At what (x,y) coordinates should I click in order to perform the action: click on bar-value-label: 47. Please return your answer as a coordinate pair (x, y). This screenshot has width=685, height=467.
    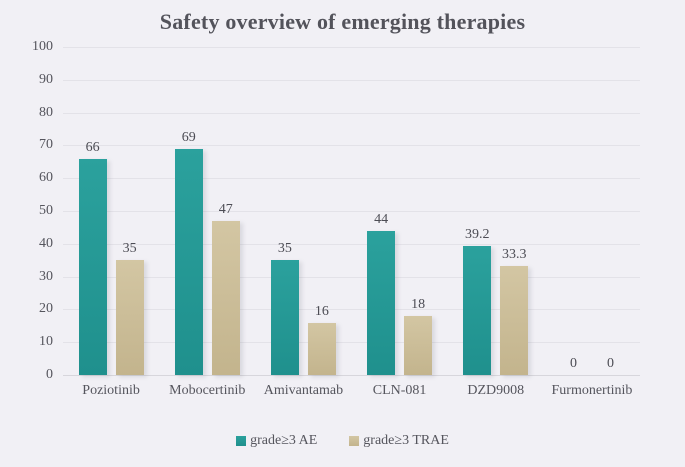
    Looking at the image, I should click on (225, 209).